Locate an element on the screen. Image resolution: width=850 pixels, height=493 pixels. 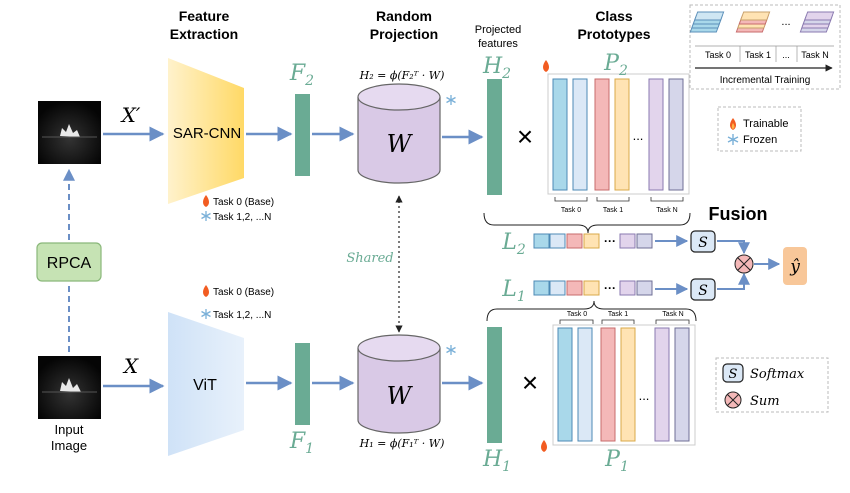
sar-image-input is located at coordinates (69, 387).